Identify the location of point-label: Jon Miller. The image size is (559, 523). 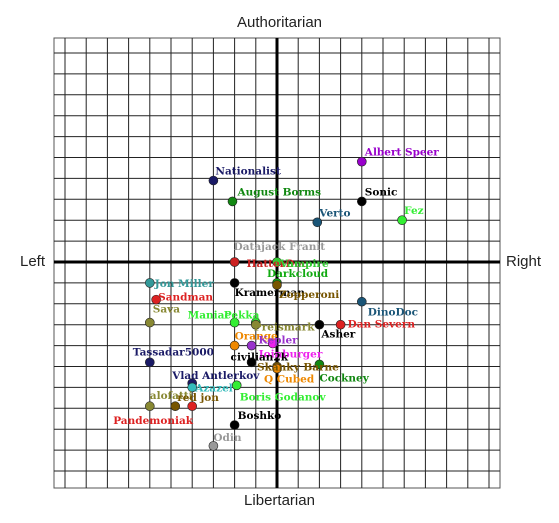
(184, 284).